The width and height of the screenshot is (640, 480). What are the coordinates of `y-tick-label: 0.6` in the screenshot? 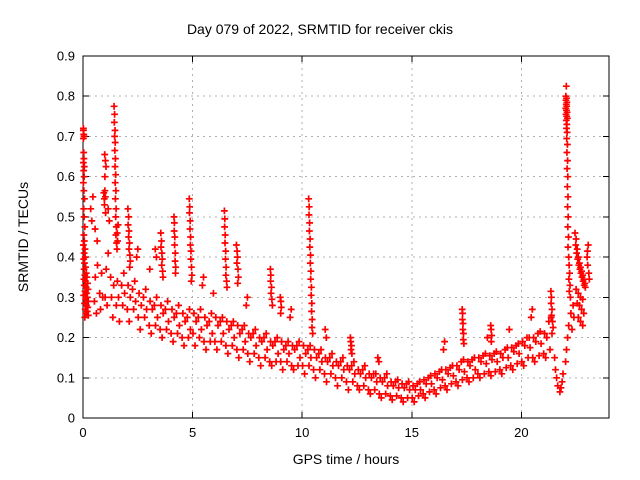 It's located at (66, 176).